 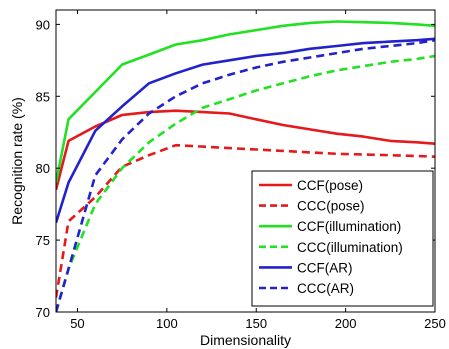 What do you see at coordinates (77, 323) in the screenshot?
I see `x-tick-label: 50` at bounding box center [77, 323].